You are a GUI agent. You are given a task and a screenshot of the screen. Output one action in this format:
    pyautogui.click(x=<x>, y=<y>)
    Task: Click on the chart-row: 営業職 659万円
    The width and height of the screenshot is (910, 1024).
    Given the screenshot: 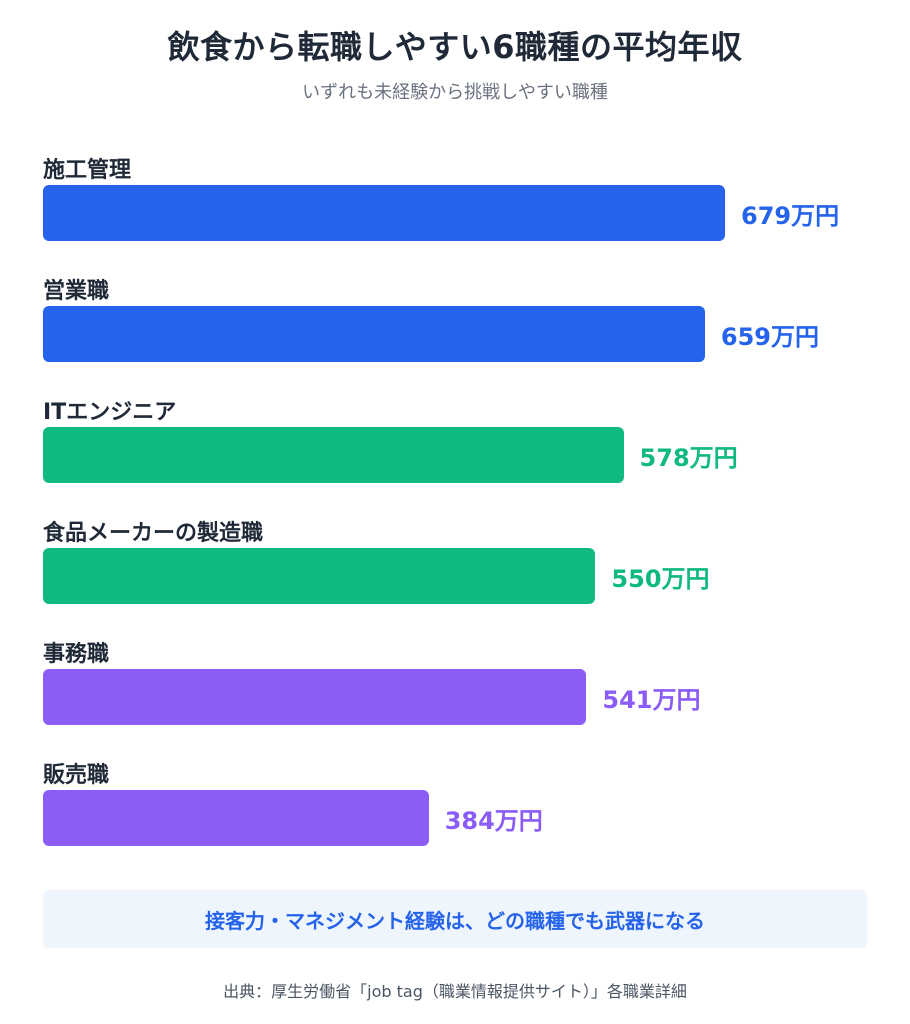 What is the action you would take?
    pyautogui.click(x=455, y=333)
    